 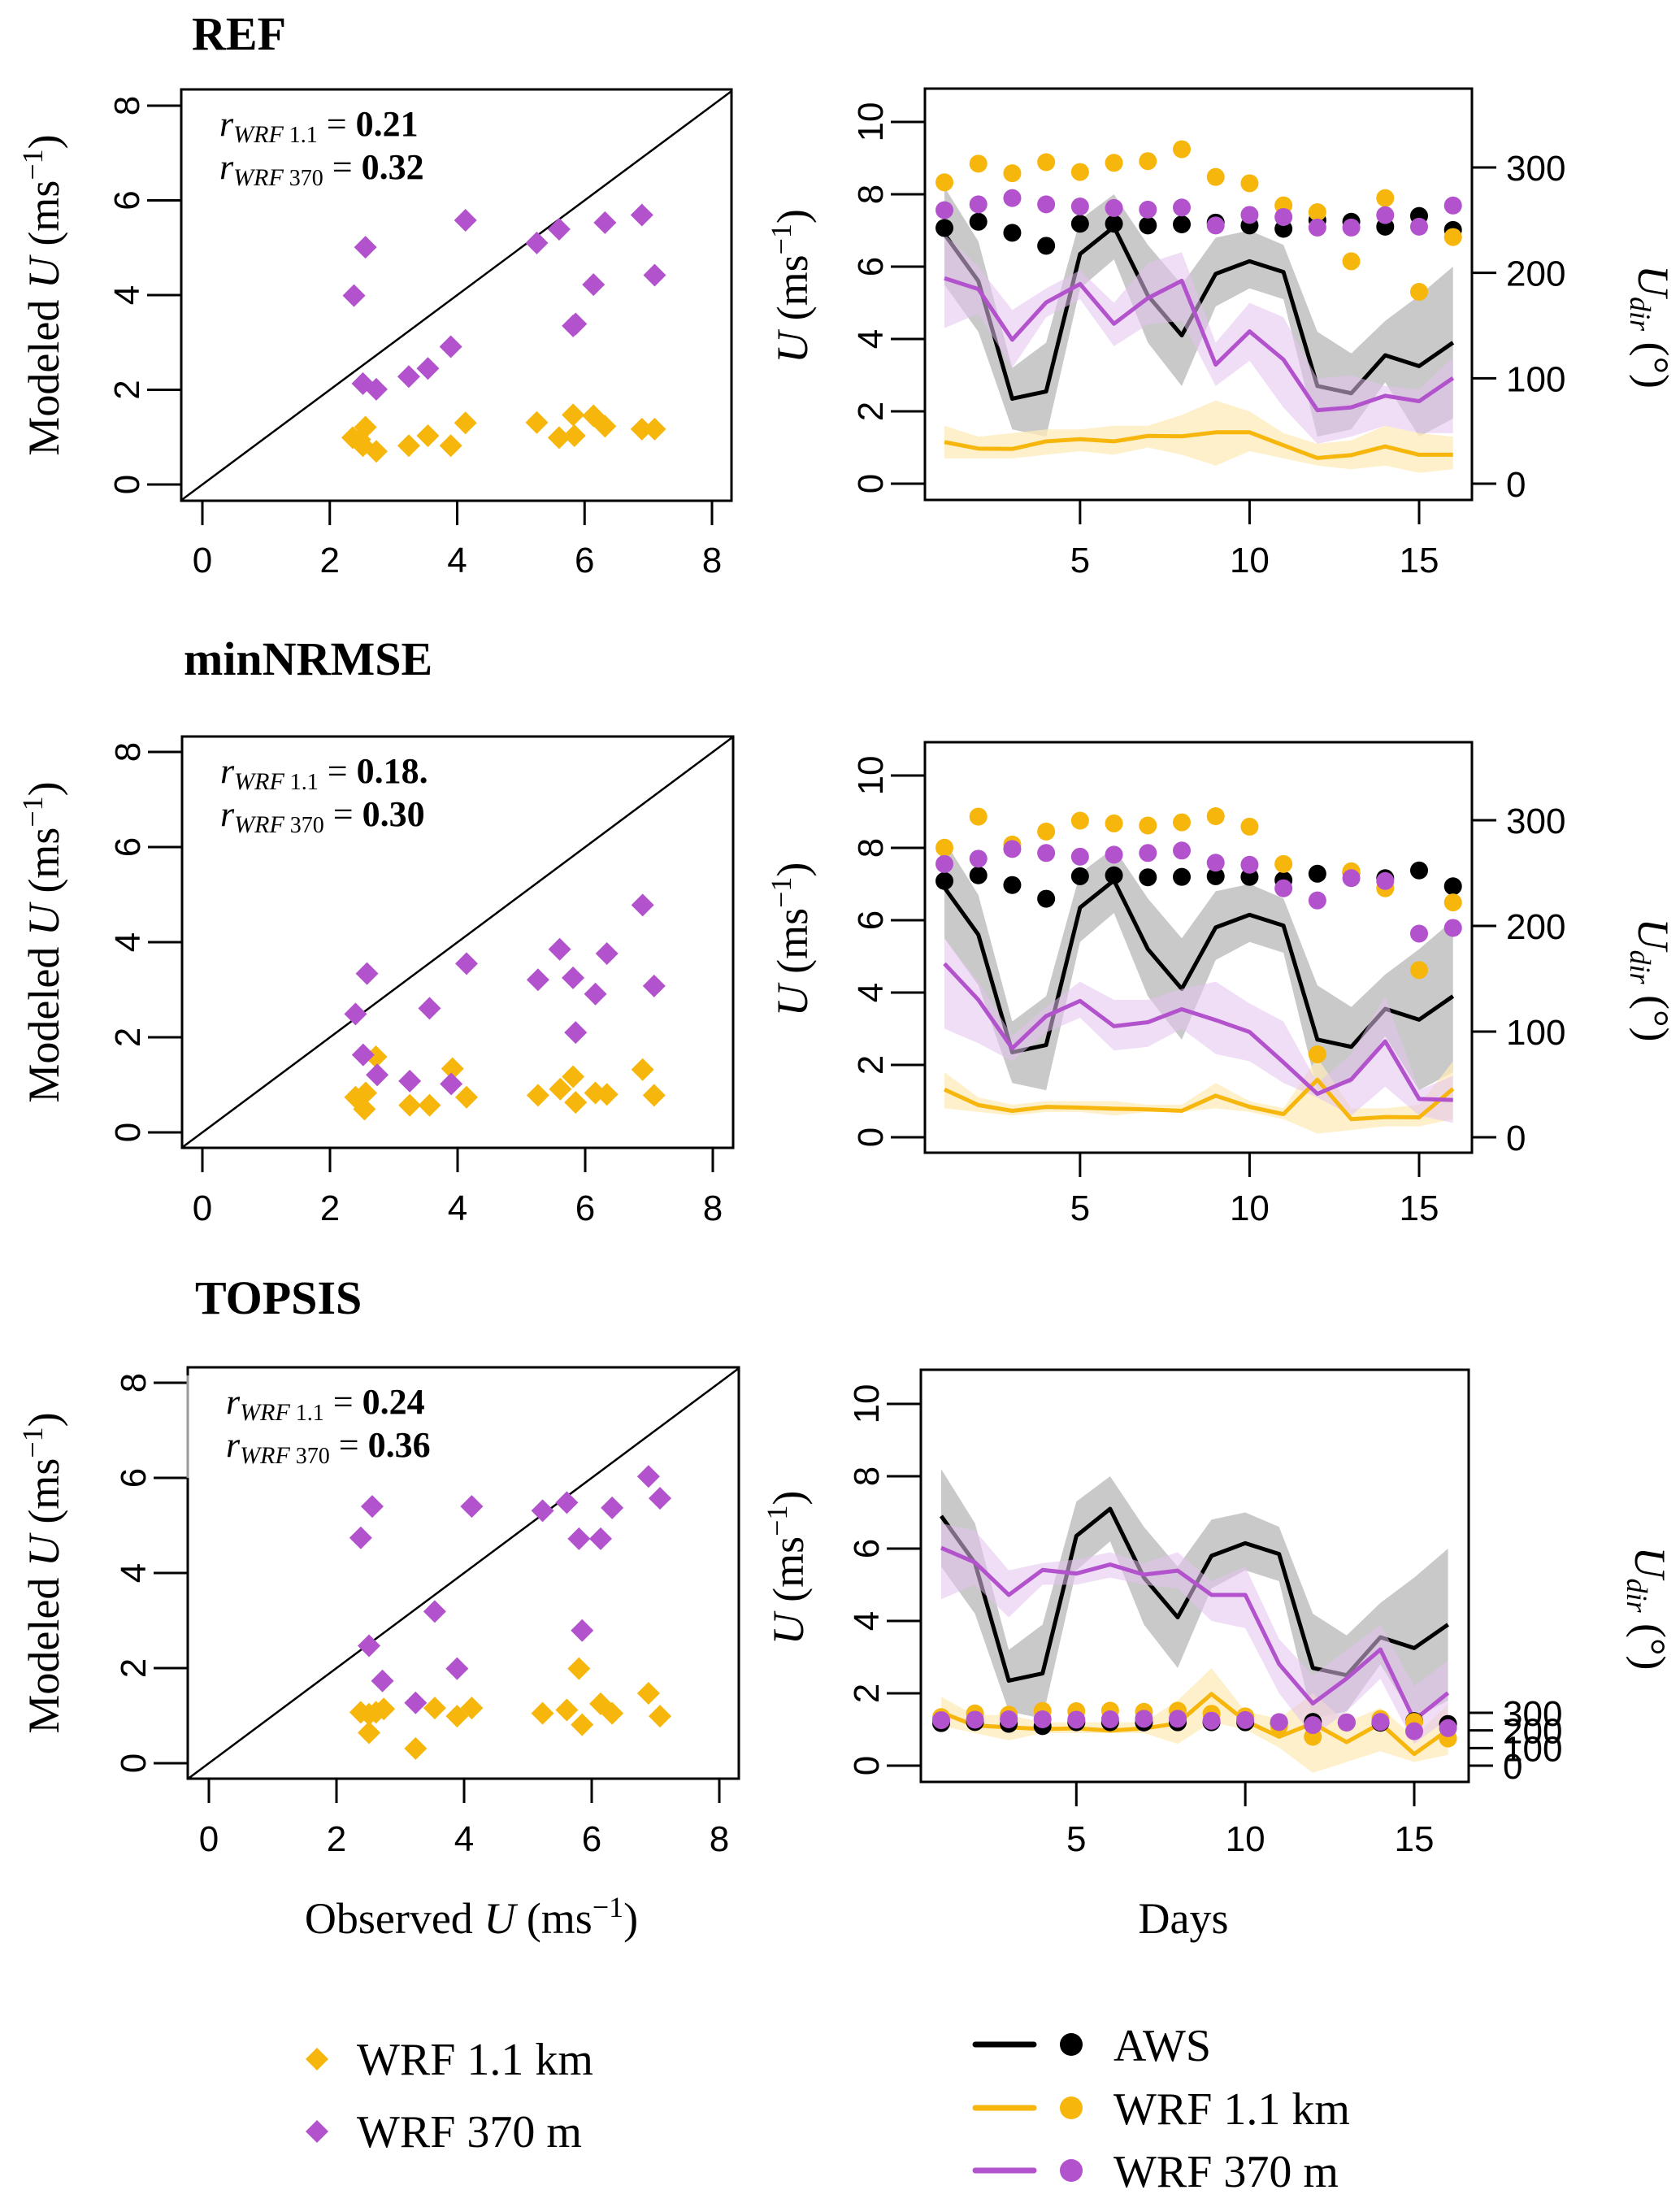 What do you see at coordinates (1419, 1208) in the screenshot?
I see `x-tick-label: 15` at bounding box center [1419, 1208].